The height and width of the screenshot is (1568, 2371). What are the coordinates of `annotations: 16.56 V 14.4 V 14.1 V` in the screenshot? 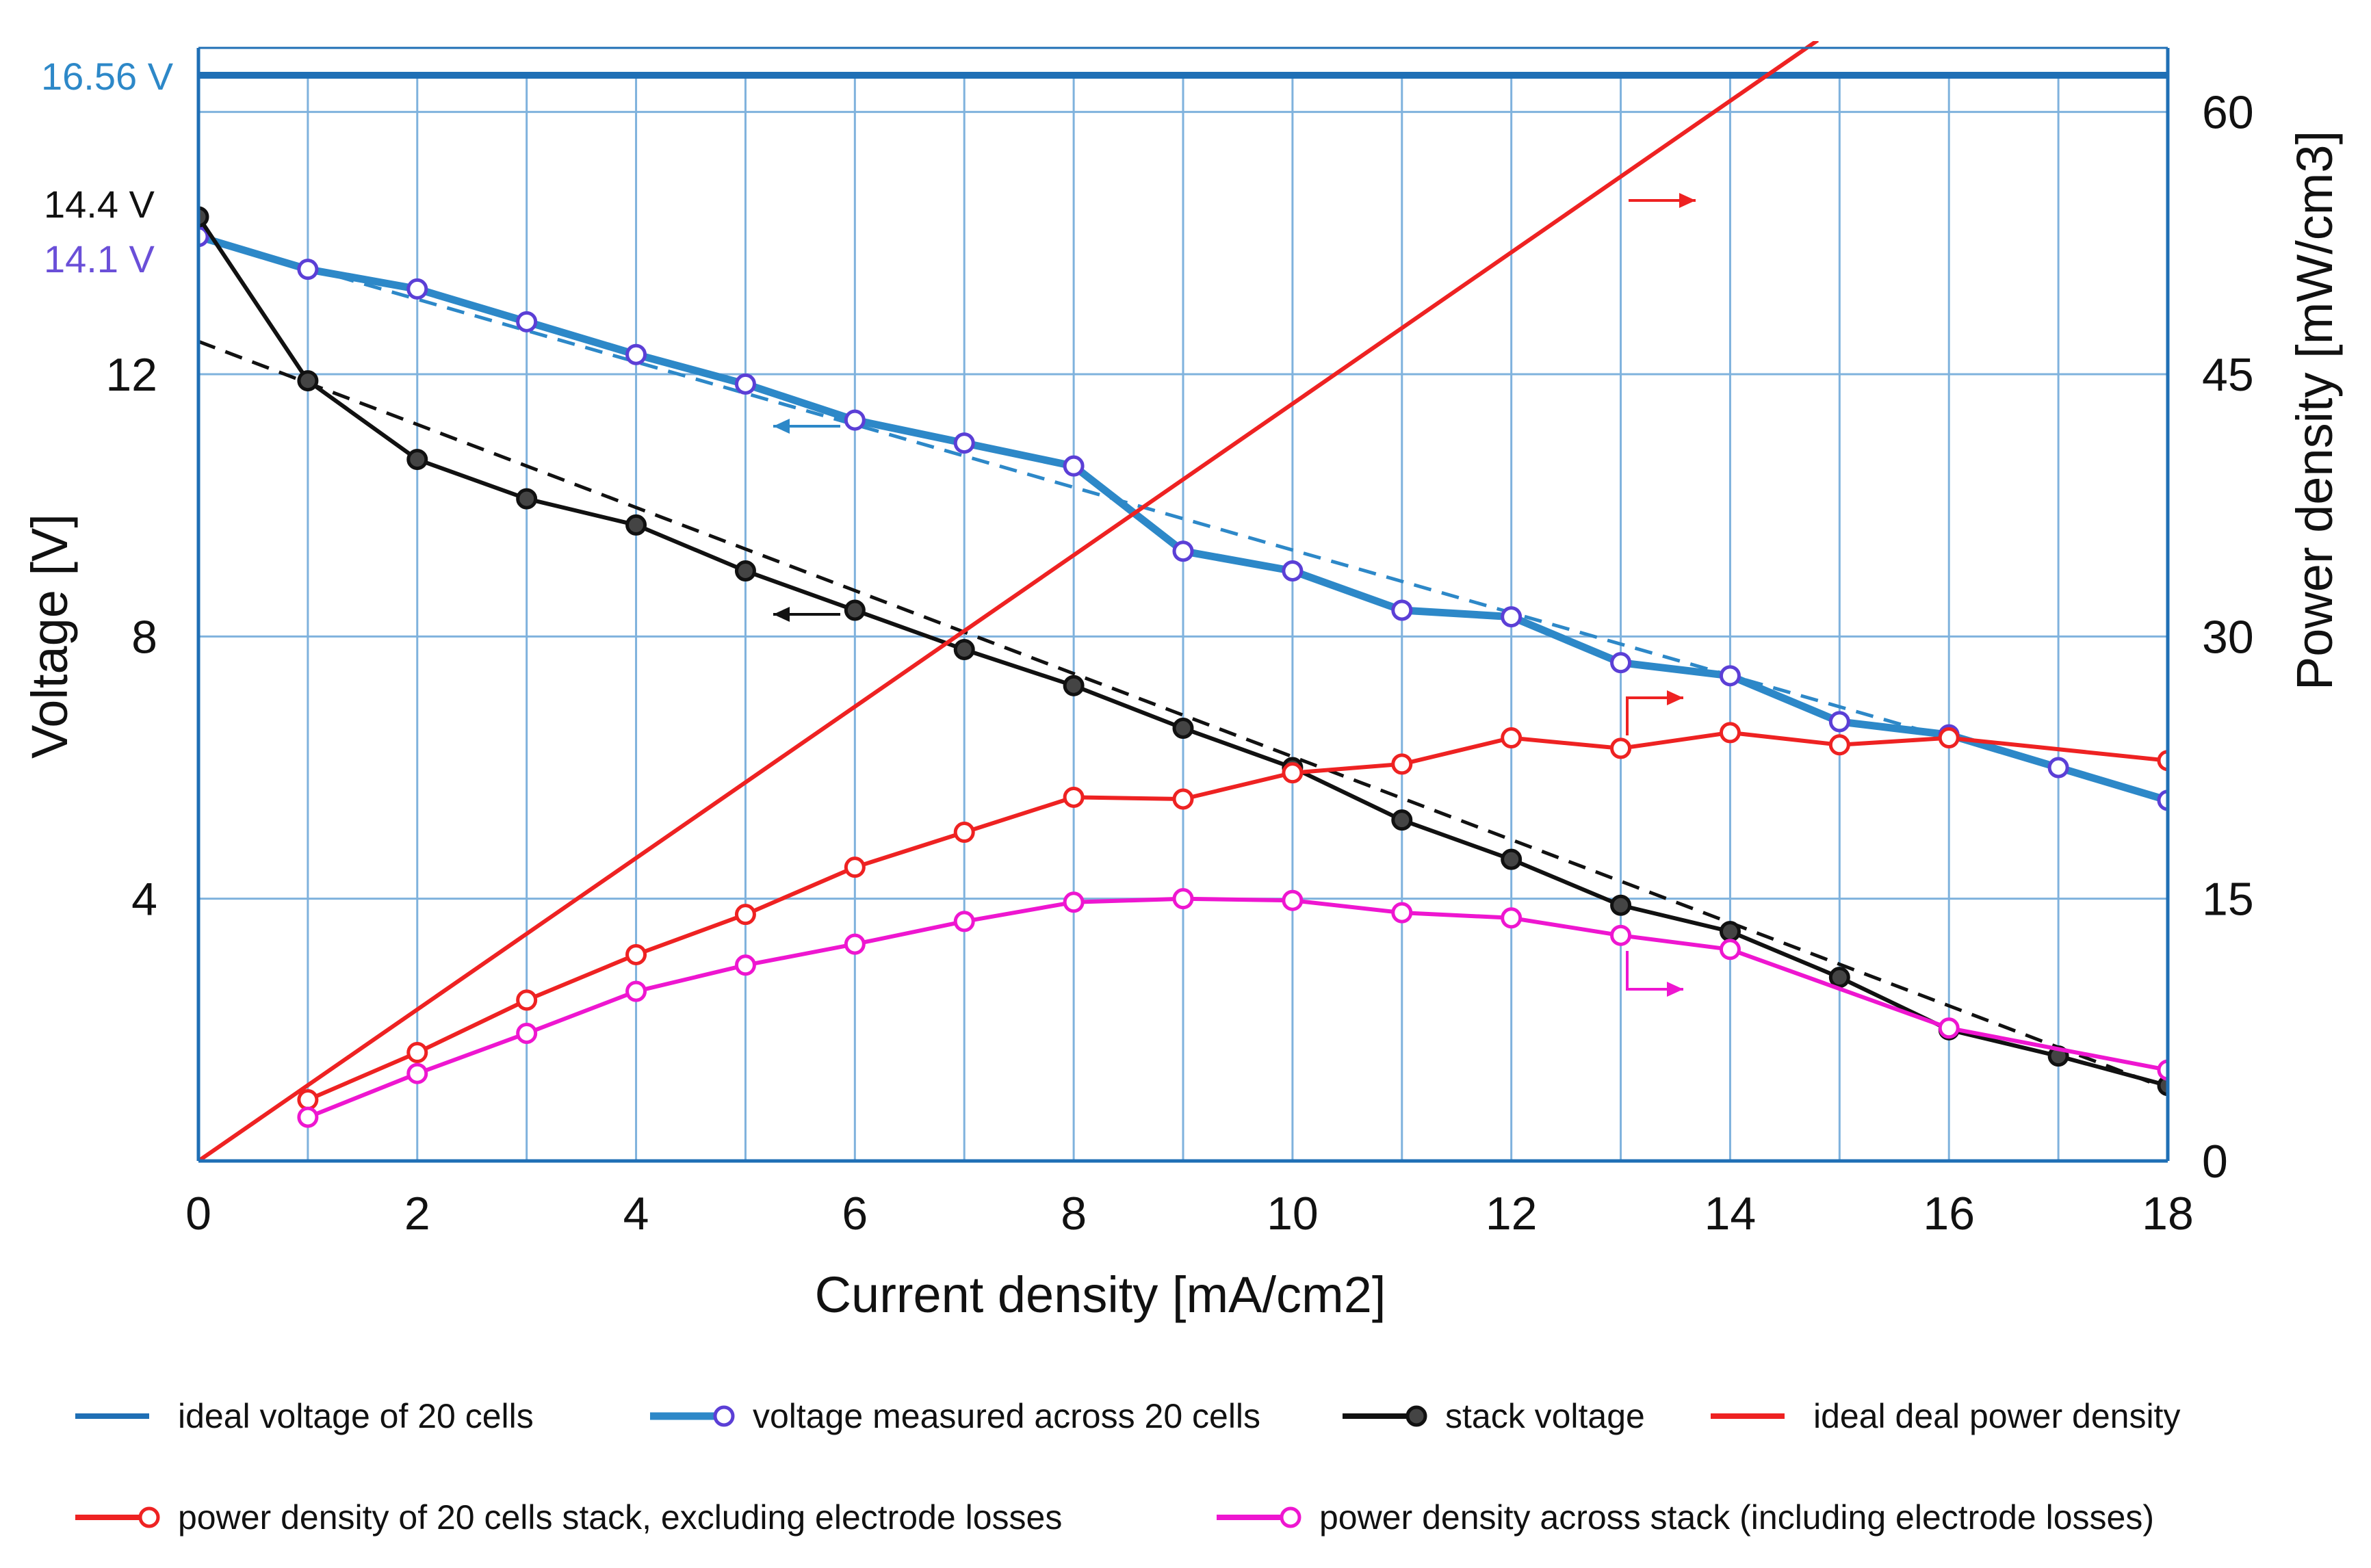 It's located at (107, 167).